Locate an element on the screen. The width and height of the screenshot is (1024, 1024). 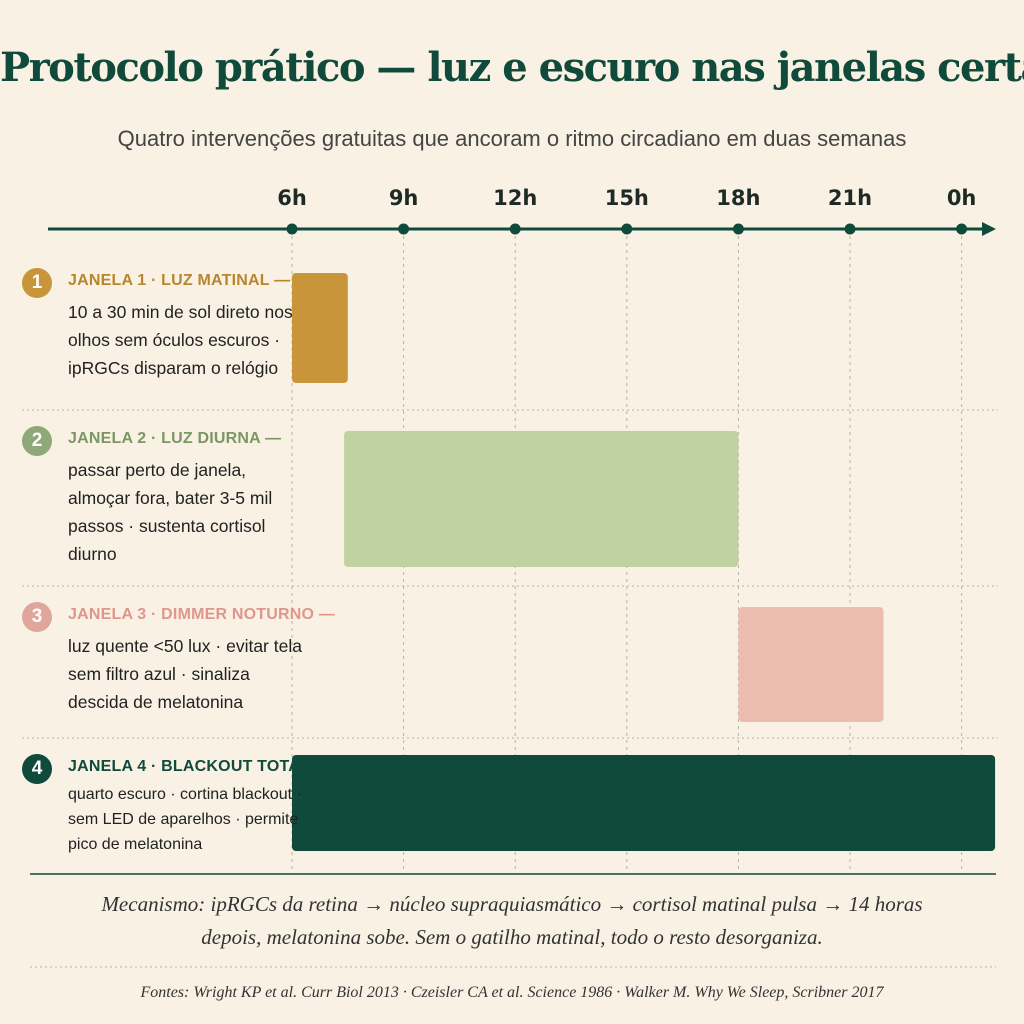
window-2-number-badge: 2 is located at coordinates (37, 441).